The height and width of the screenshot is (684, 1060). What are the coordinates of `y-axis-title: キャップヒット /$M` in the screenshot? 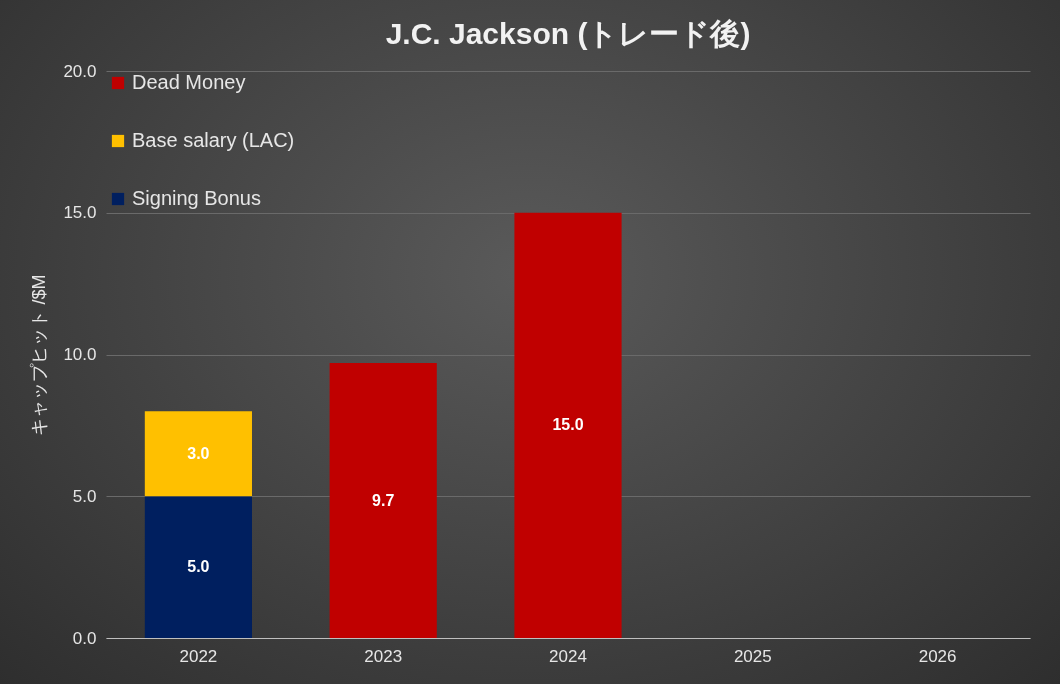 It's located at (39, 355).